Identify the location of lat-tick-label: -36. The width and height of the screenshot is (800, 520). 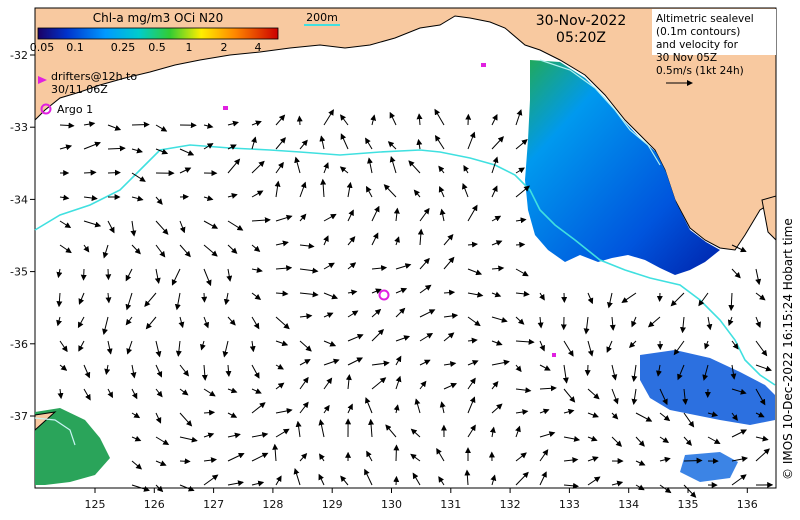
(19, 344).